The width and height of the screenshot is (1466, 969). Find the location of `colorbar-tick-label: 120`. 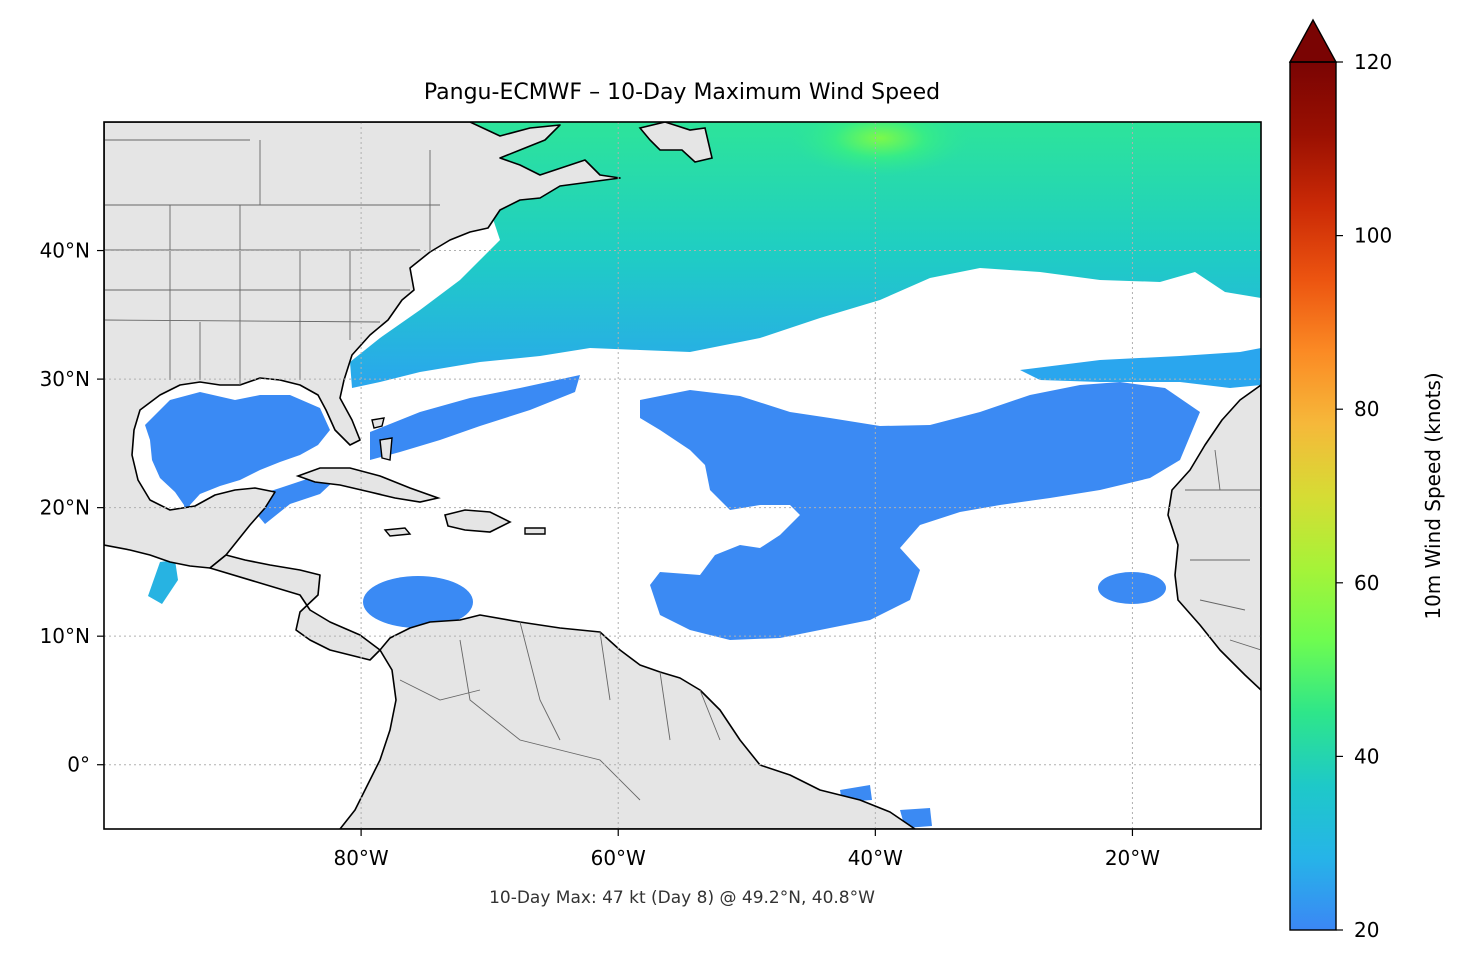

colorbar-tick-label: 120 is located at coordinates (1373, 62).